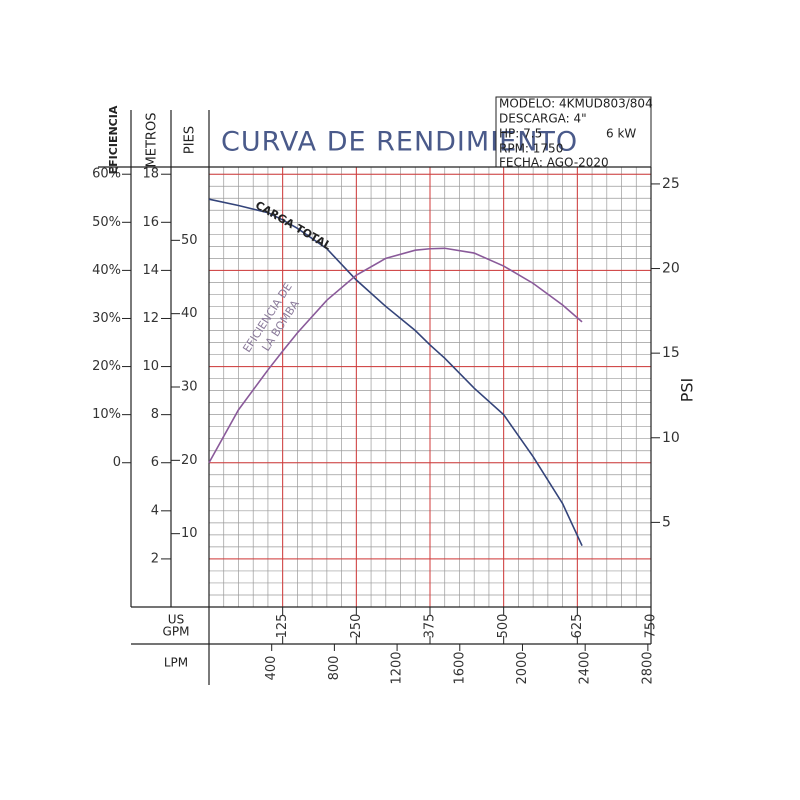 This screenshot has height=800, width=800. Describe the element at coordinates (543, 119) in the screenshot. I see `info-line: DESCARGA: 4"` at that location.